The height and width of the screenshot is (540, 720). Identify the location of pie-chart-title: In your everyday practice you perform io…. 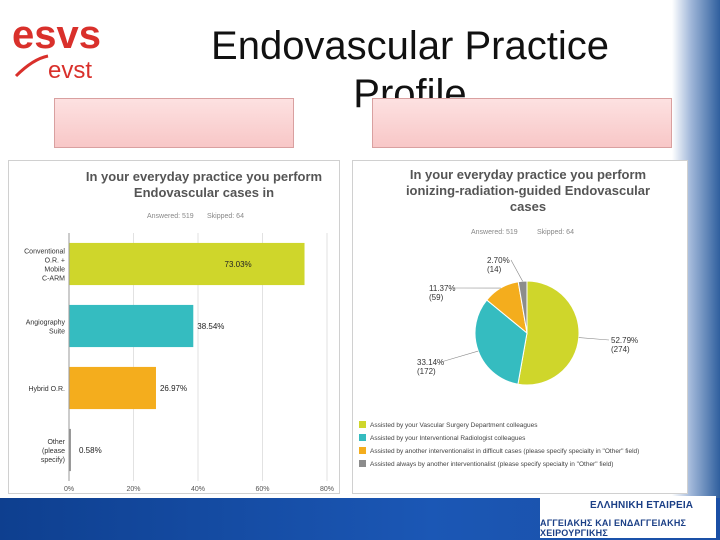
(528, 190).